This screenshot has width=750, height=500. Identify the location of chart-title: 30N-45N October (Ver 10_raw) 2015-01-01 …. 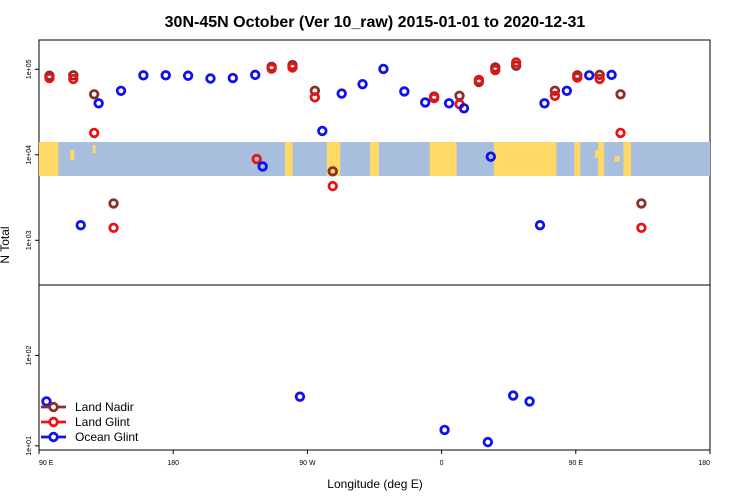
(375, 22).